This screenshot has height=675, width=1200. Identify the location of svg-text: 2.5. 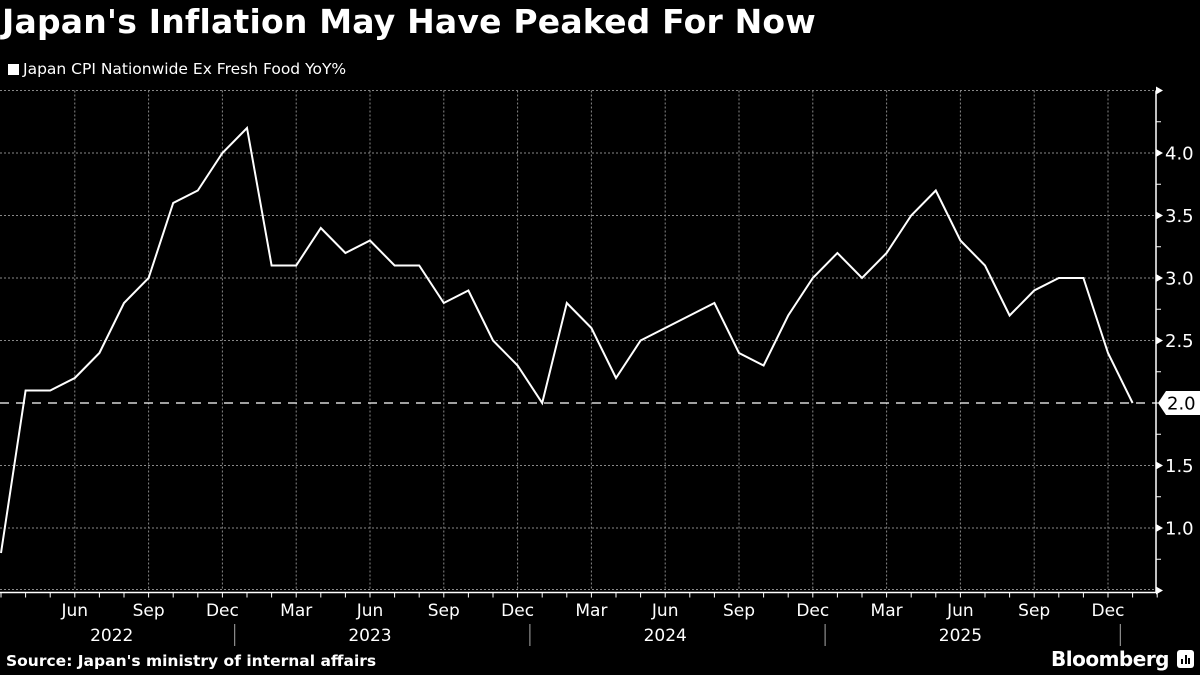
(1179, 341).